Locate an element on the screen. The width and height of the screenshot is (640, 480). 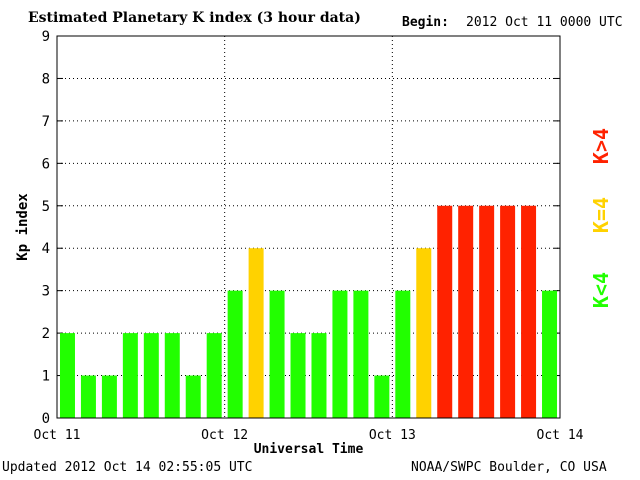
y-tick-label: 8 is located at coordinates (46, 79).